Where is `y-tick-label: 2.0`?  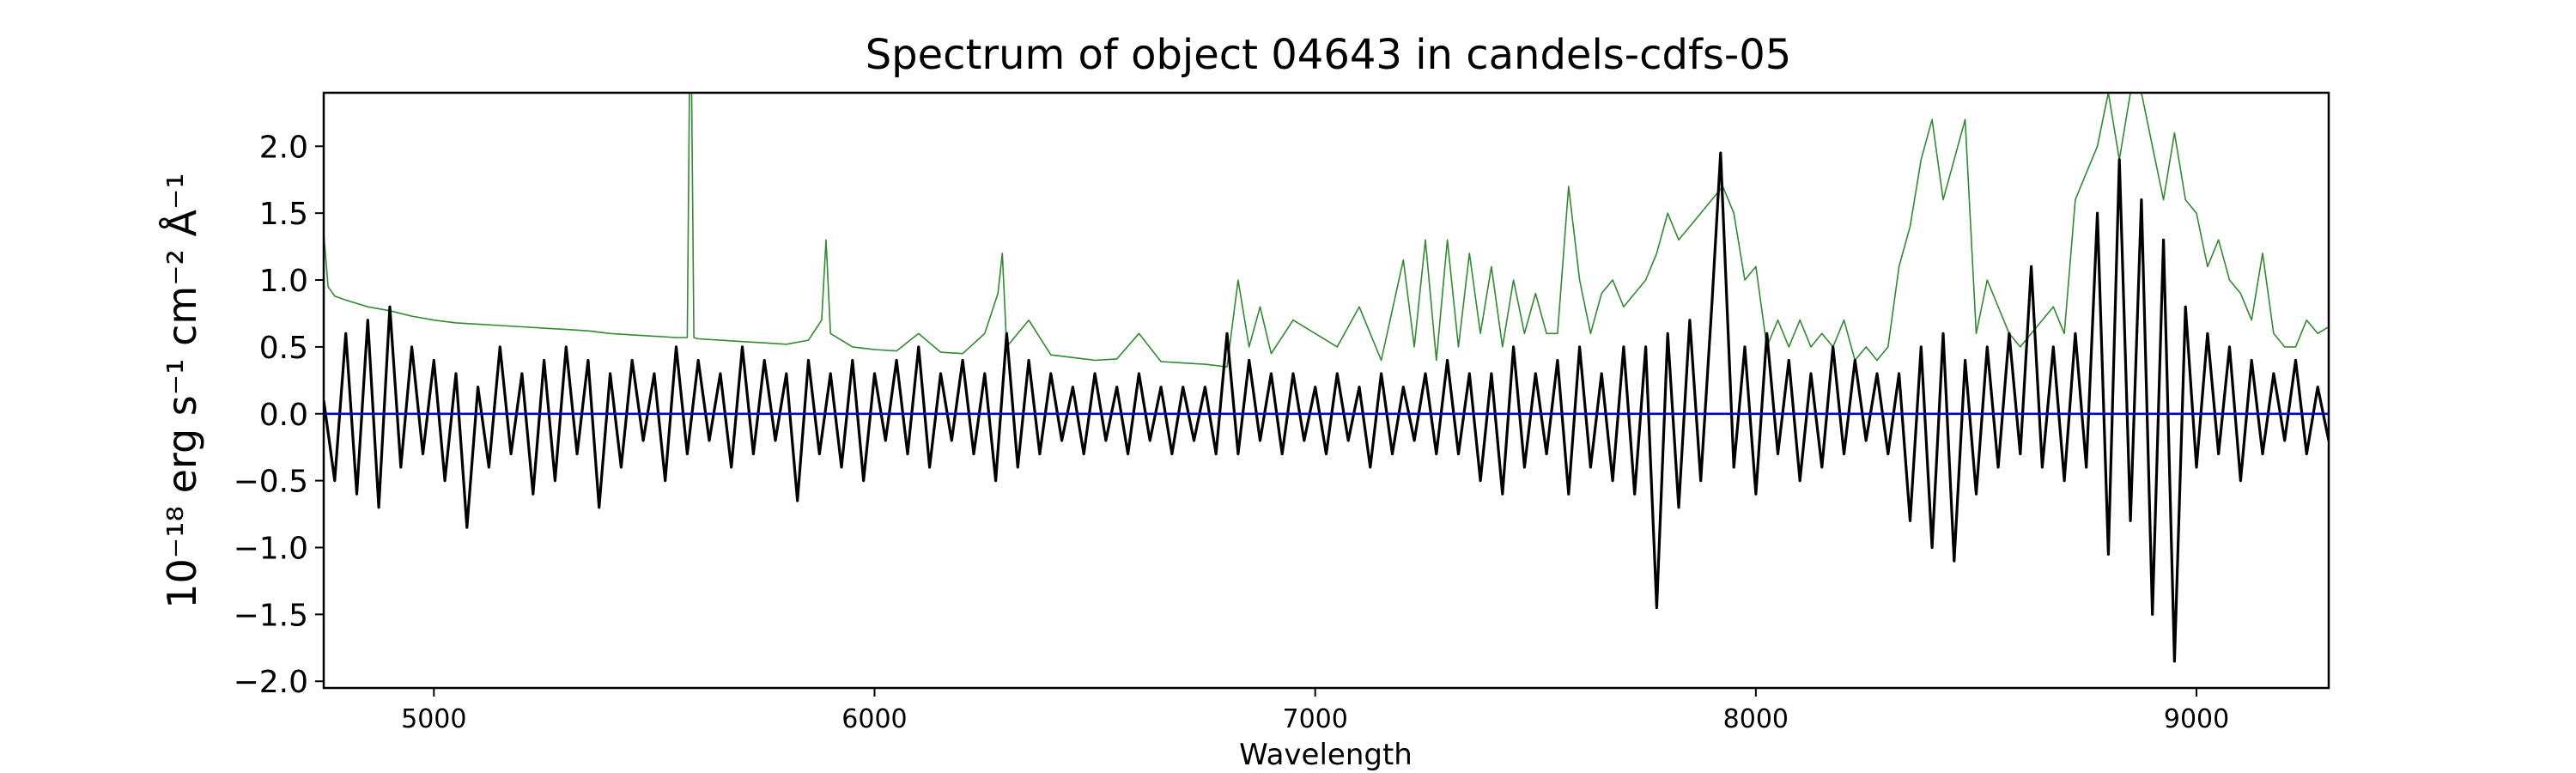
y-tick-label: 2.0 is located at coordinates (283, 147).